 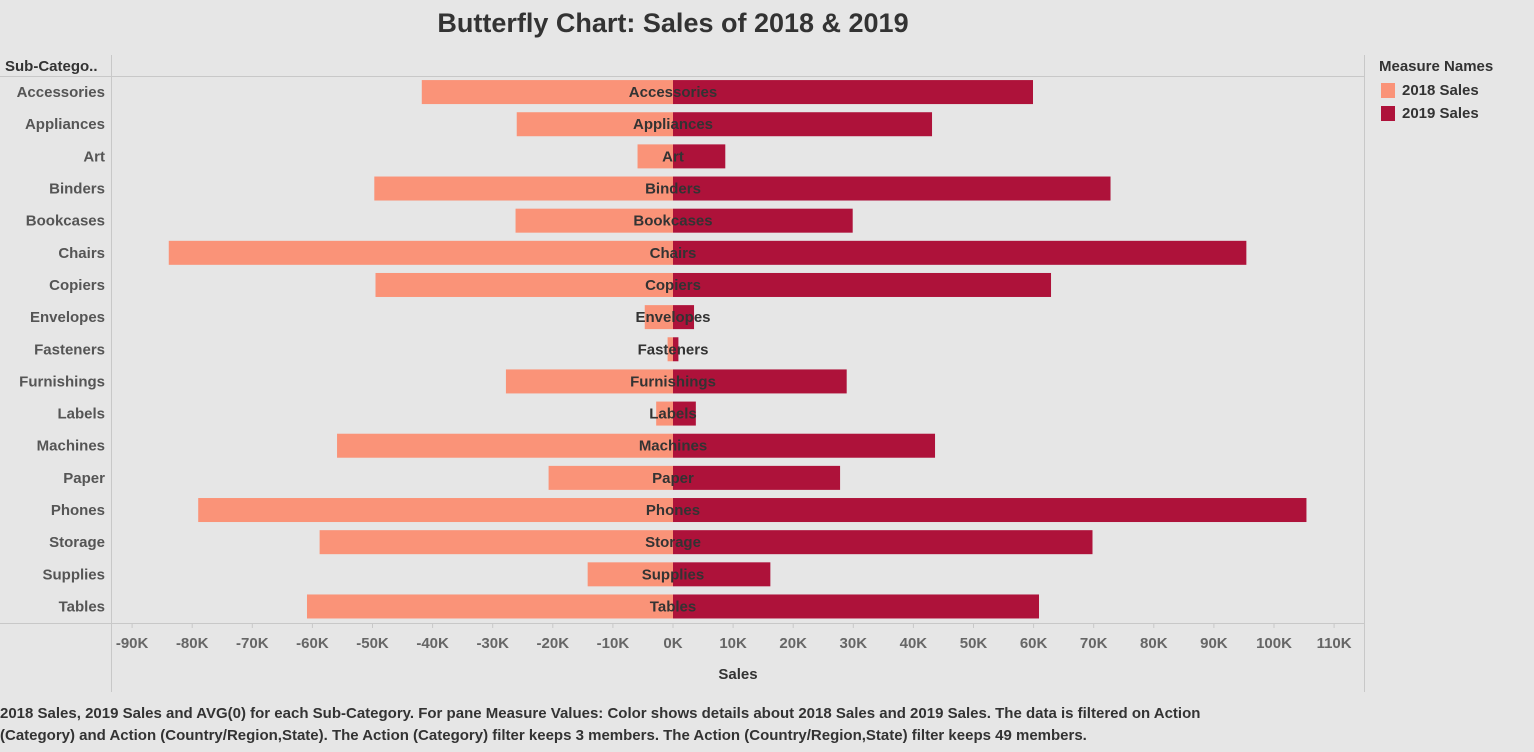 What do you see at coordinates (489, 606) in the screenshot?
I see `bar-2018-tables` at bounding box center [489, 606].